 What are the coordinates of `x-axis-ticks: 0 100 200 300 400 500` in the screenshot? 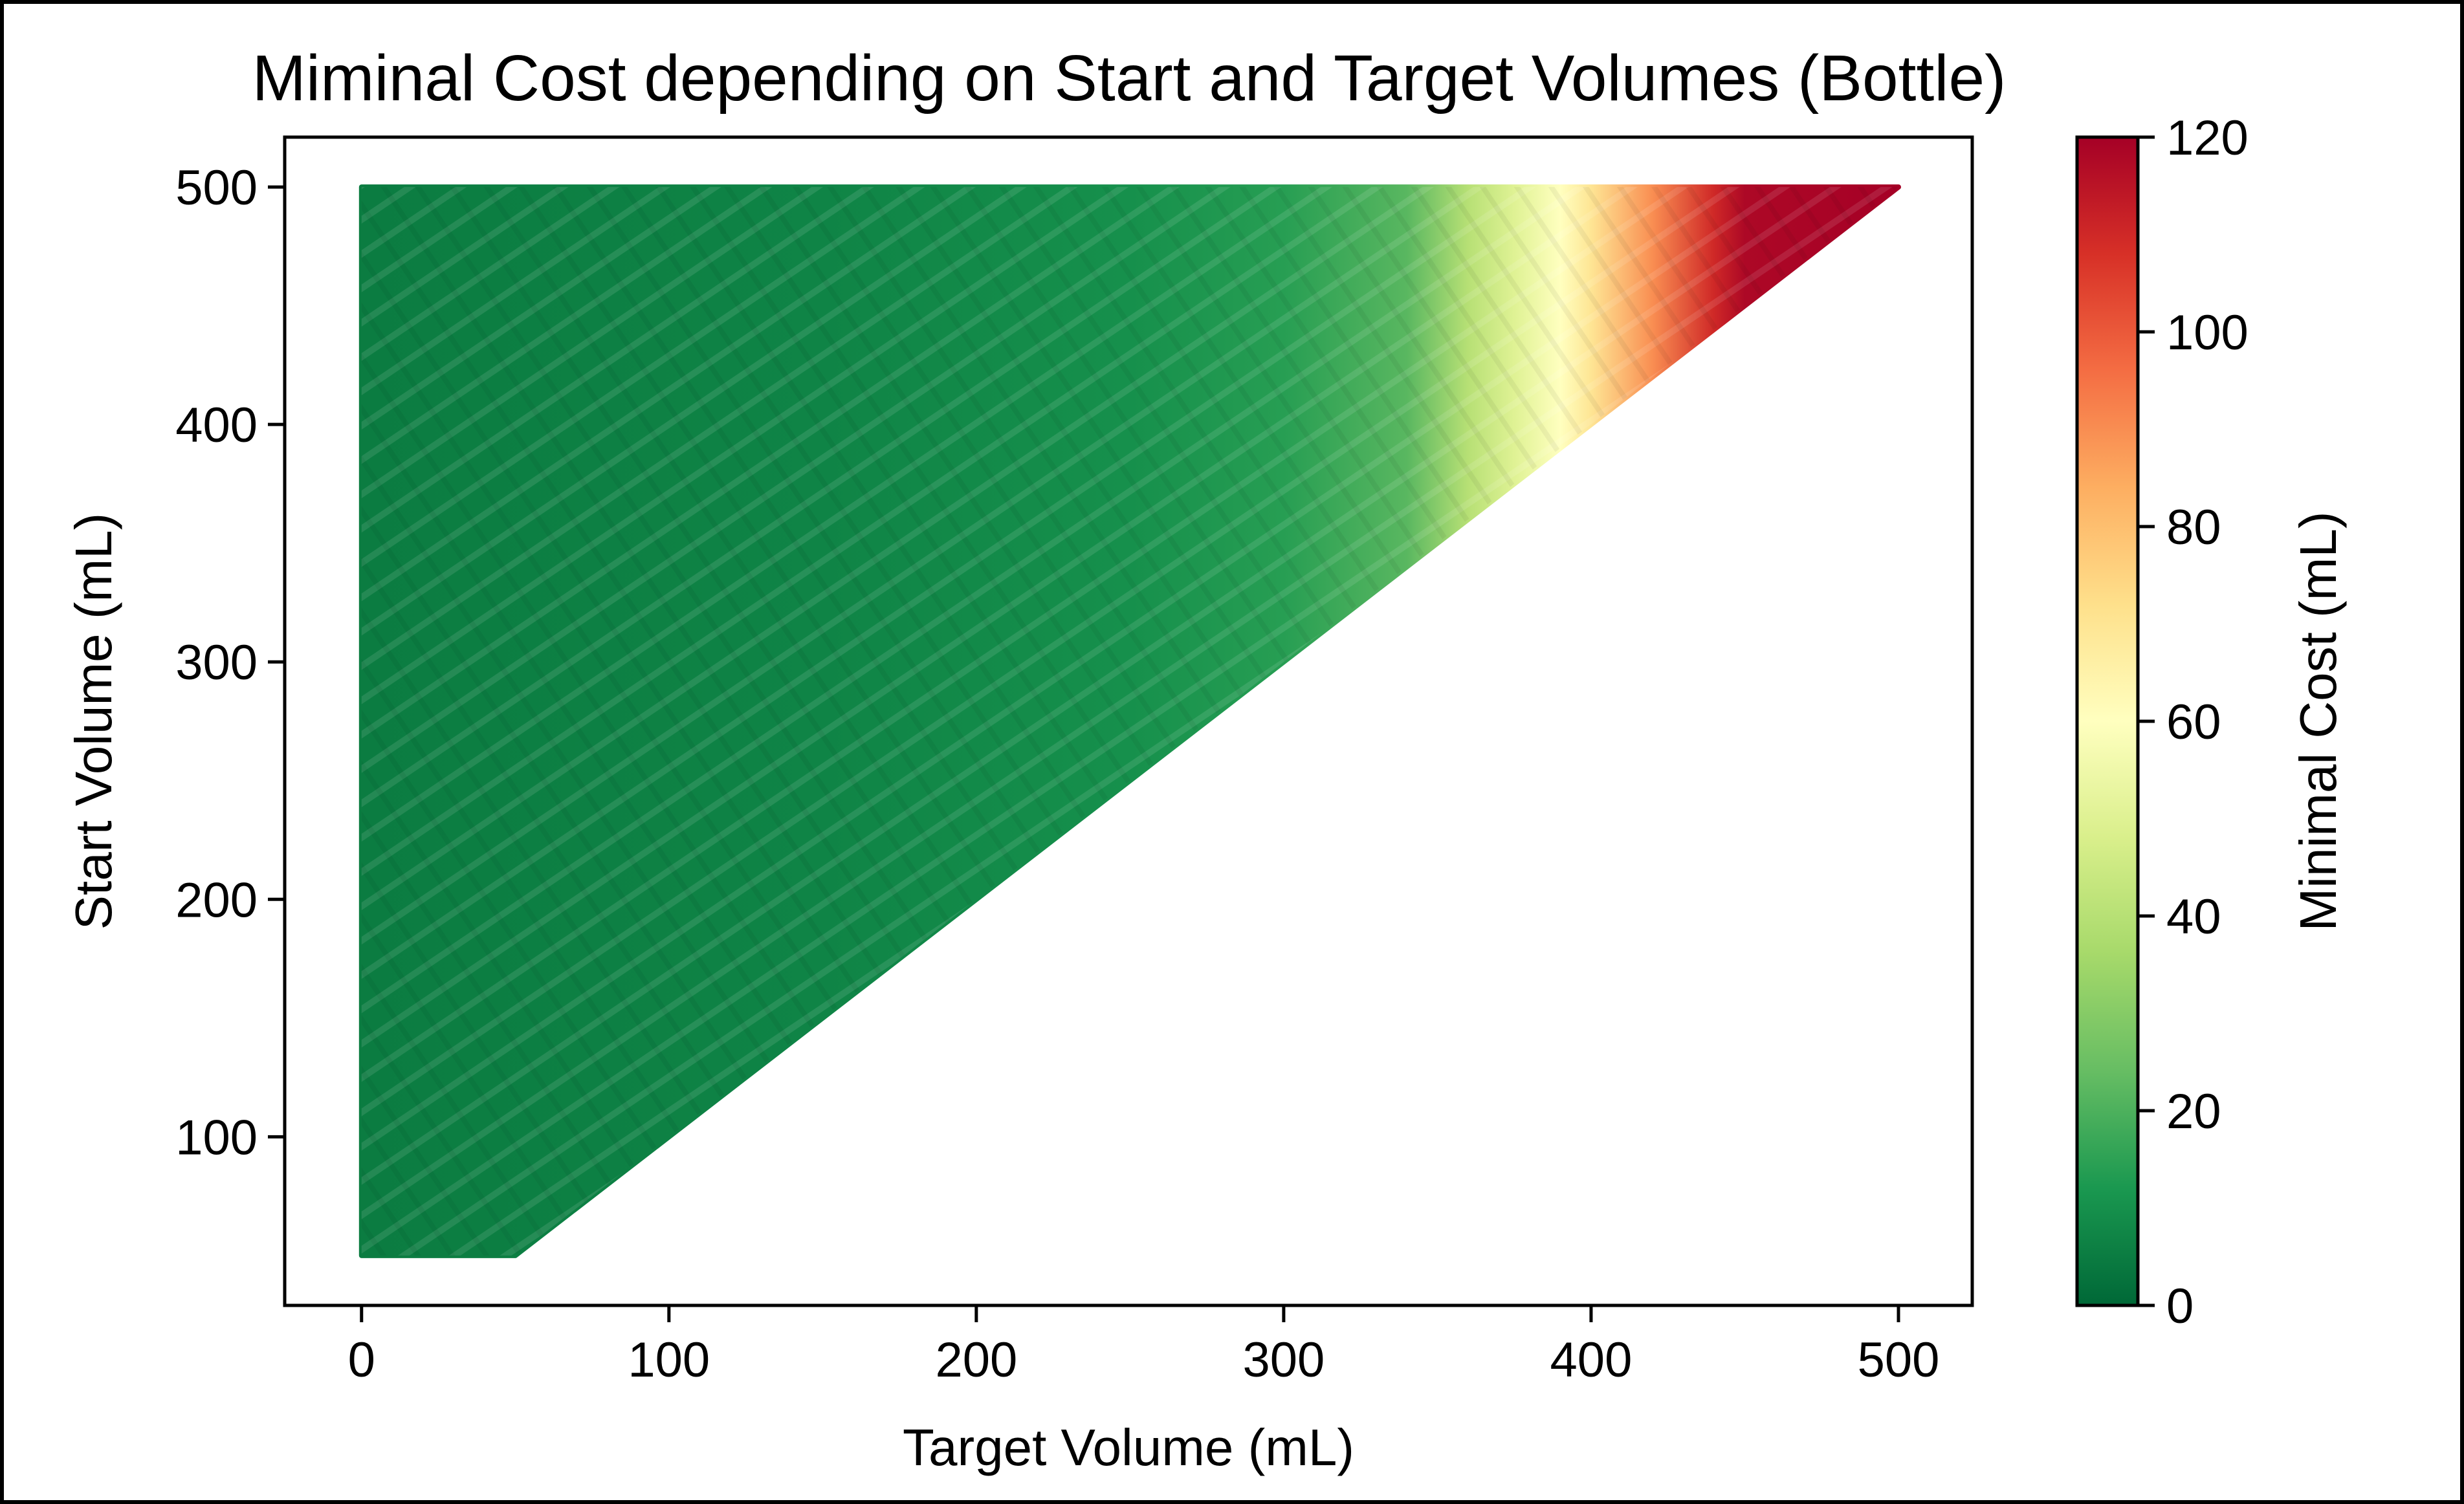 It's located at (1144, 1346).